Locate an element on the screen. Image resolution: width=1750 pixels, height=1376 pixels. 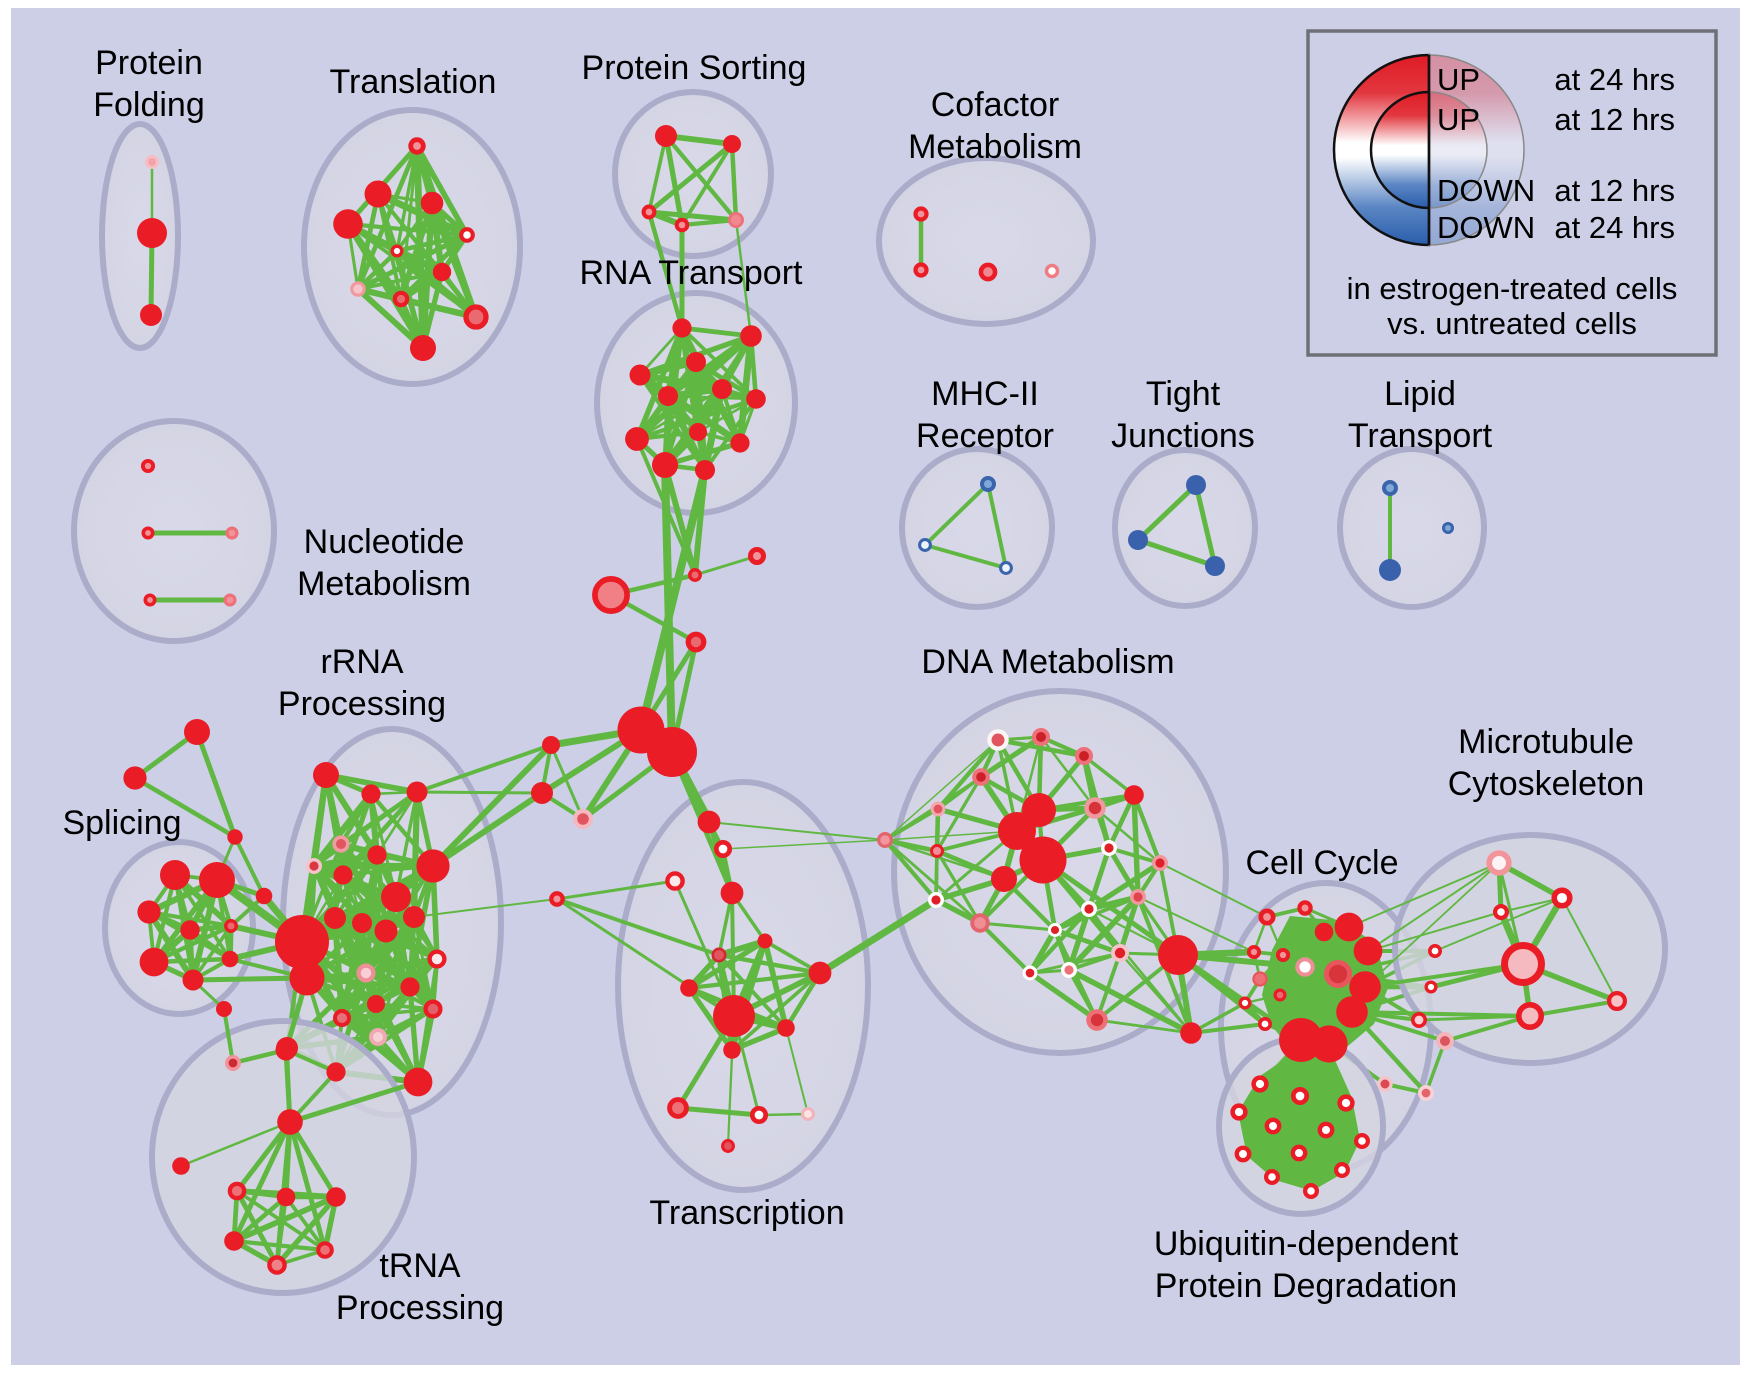
svg-text: DNA Metabolism is located at coordinates (1047, 662).